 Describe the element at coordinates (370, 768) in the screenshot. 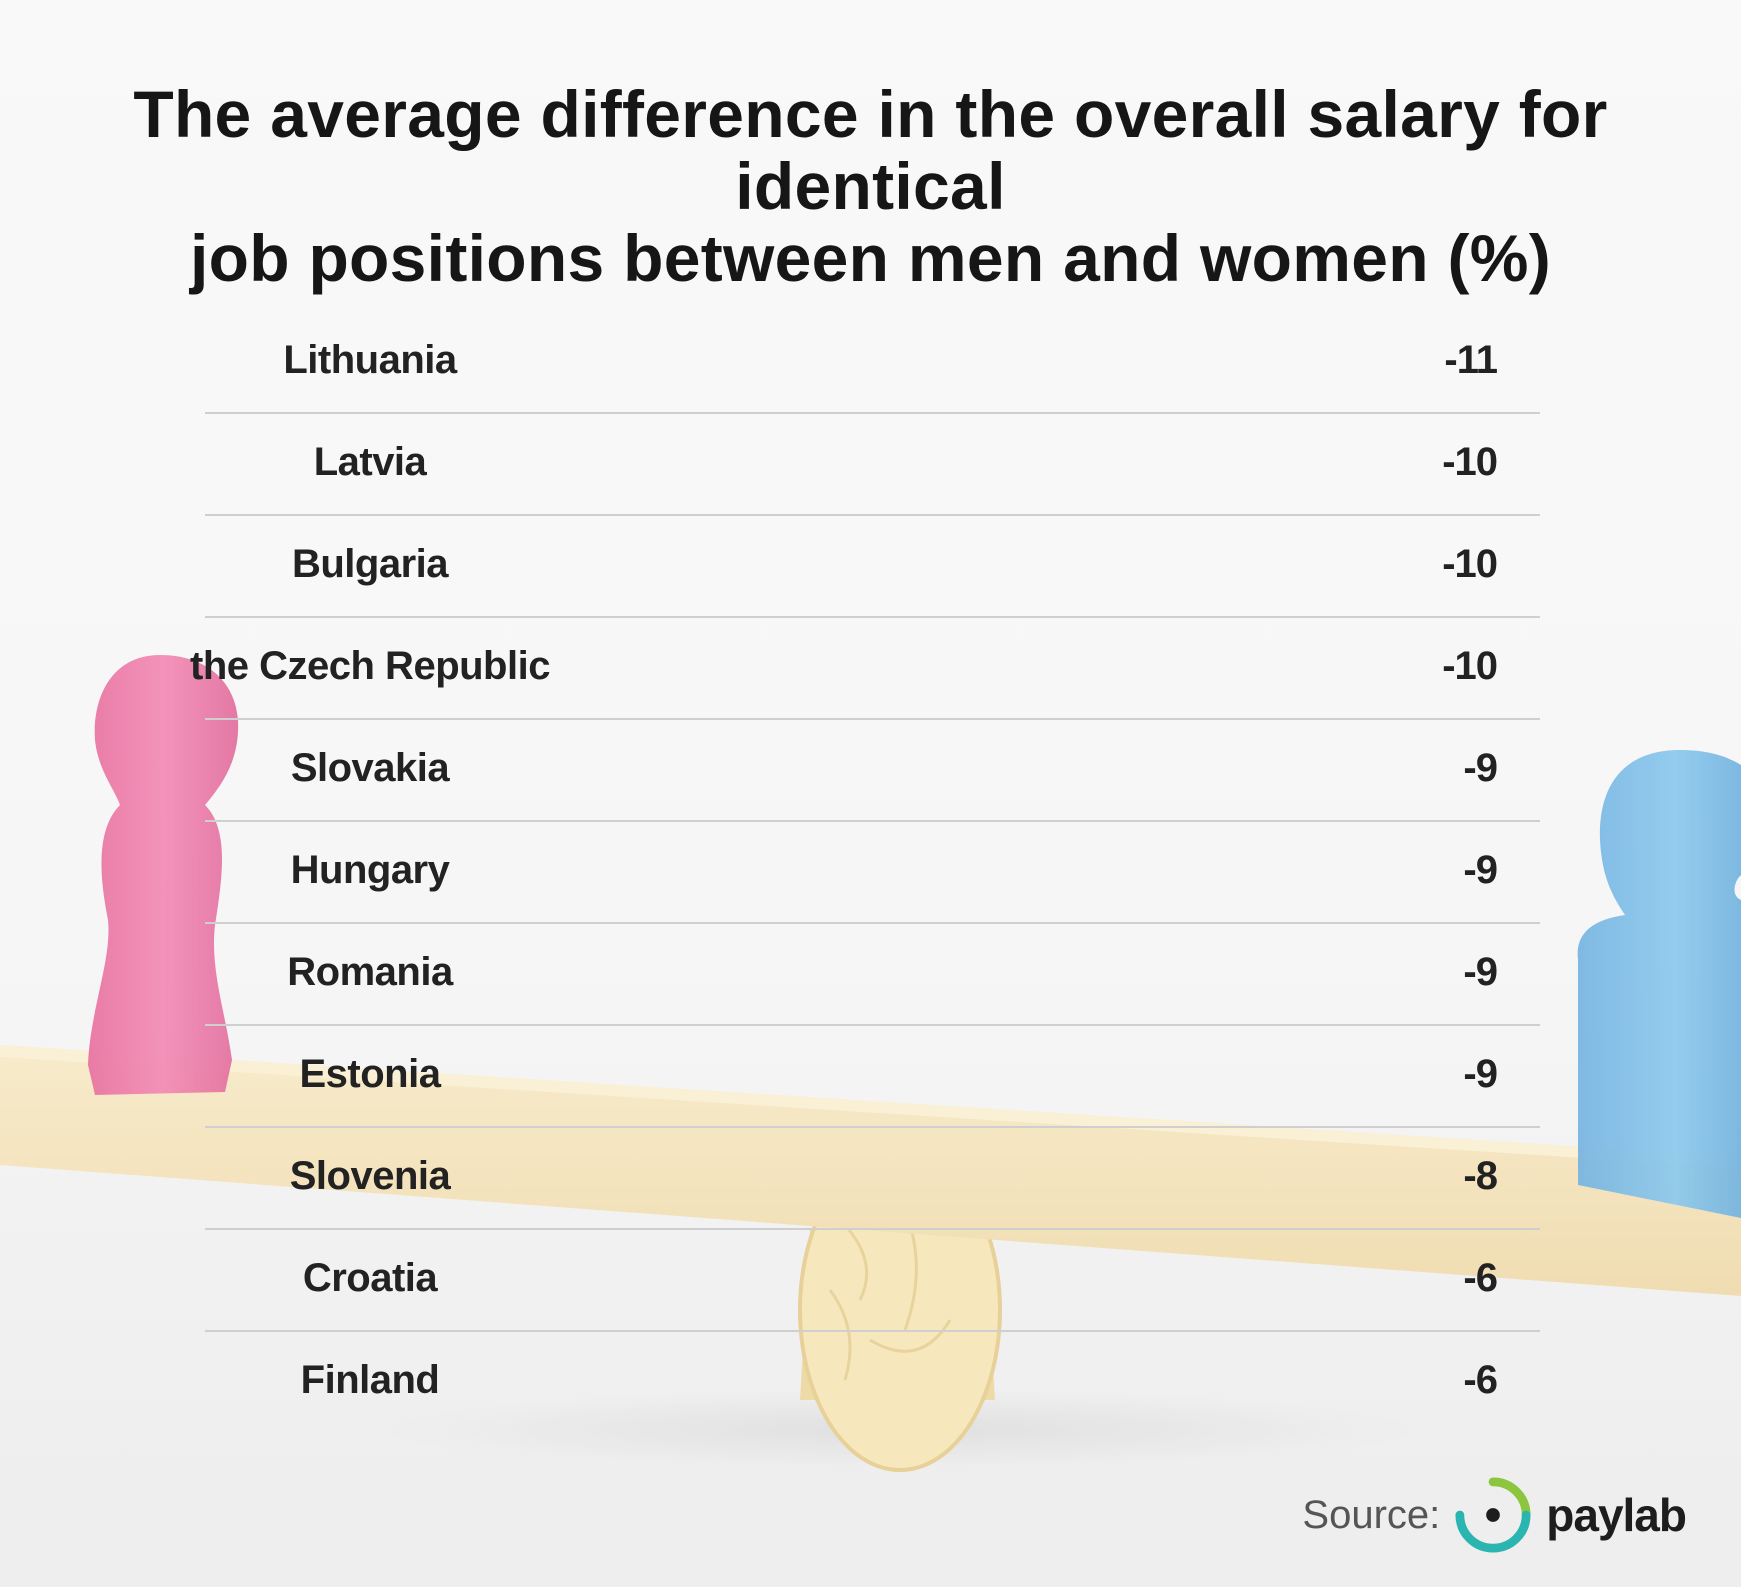

I see `row-country-label: Slovakia` at that location.